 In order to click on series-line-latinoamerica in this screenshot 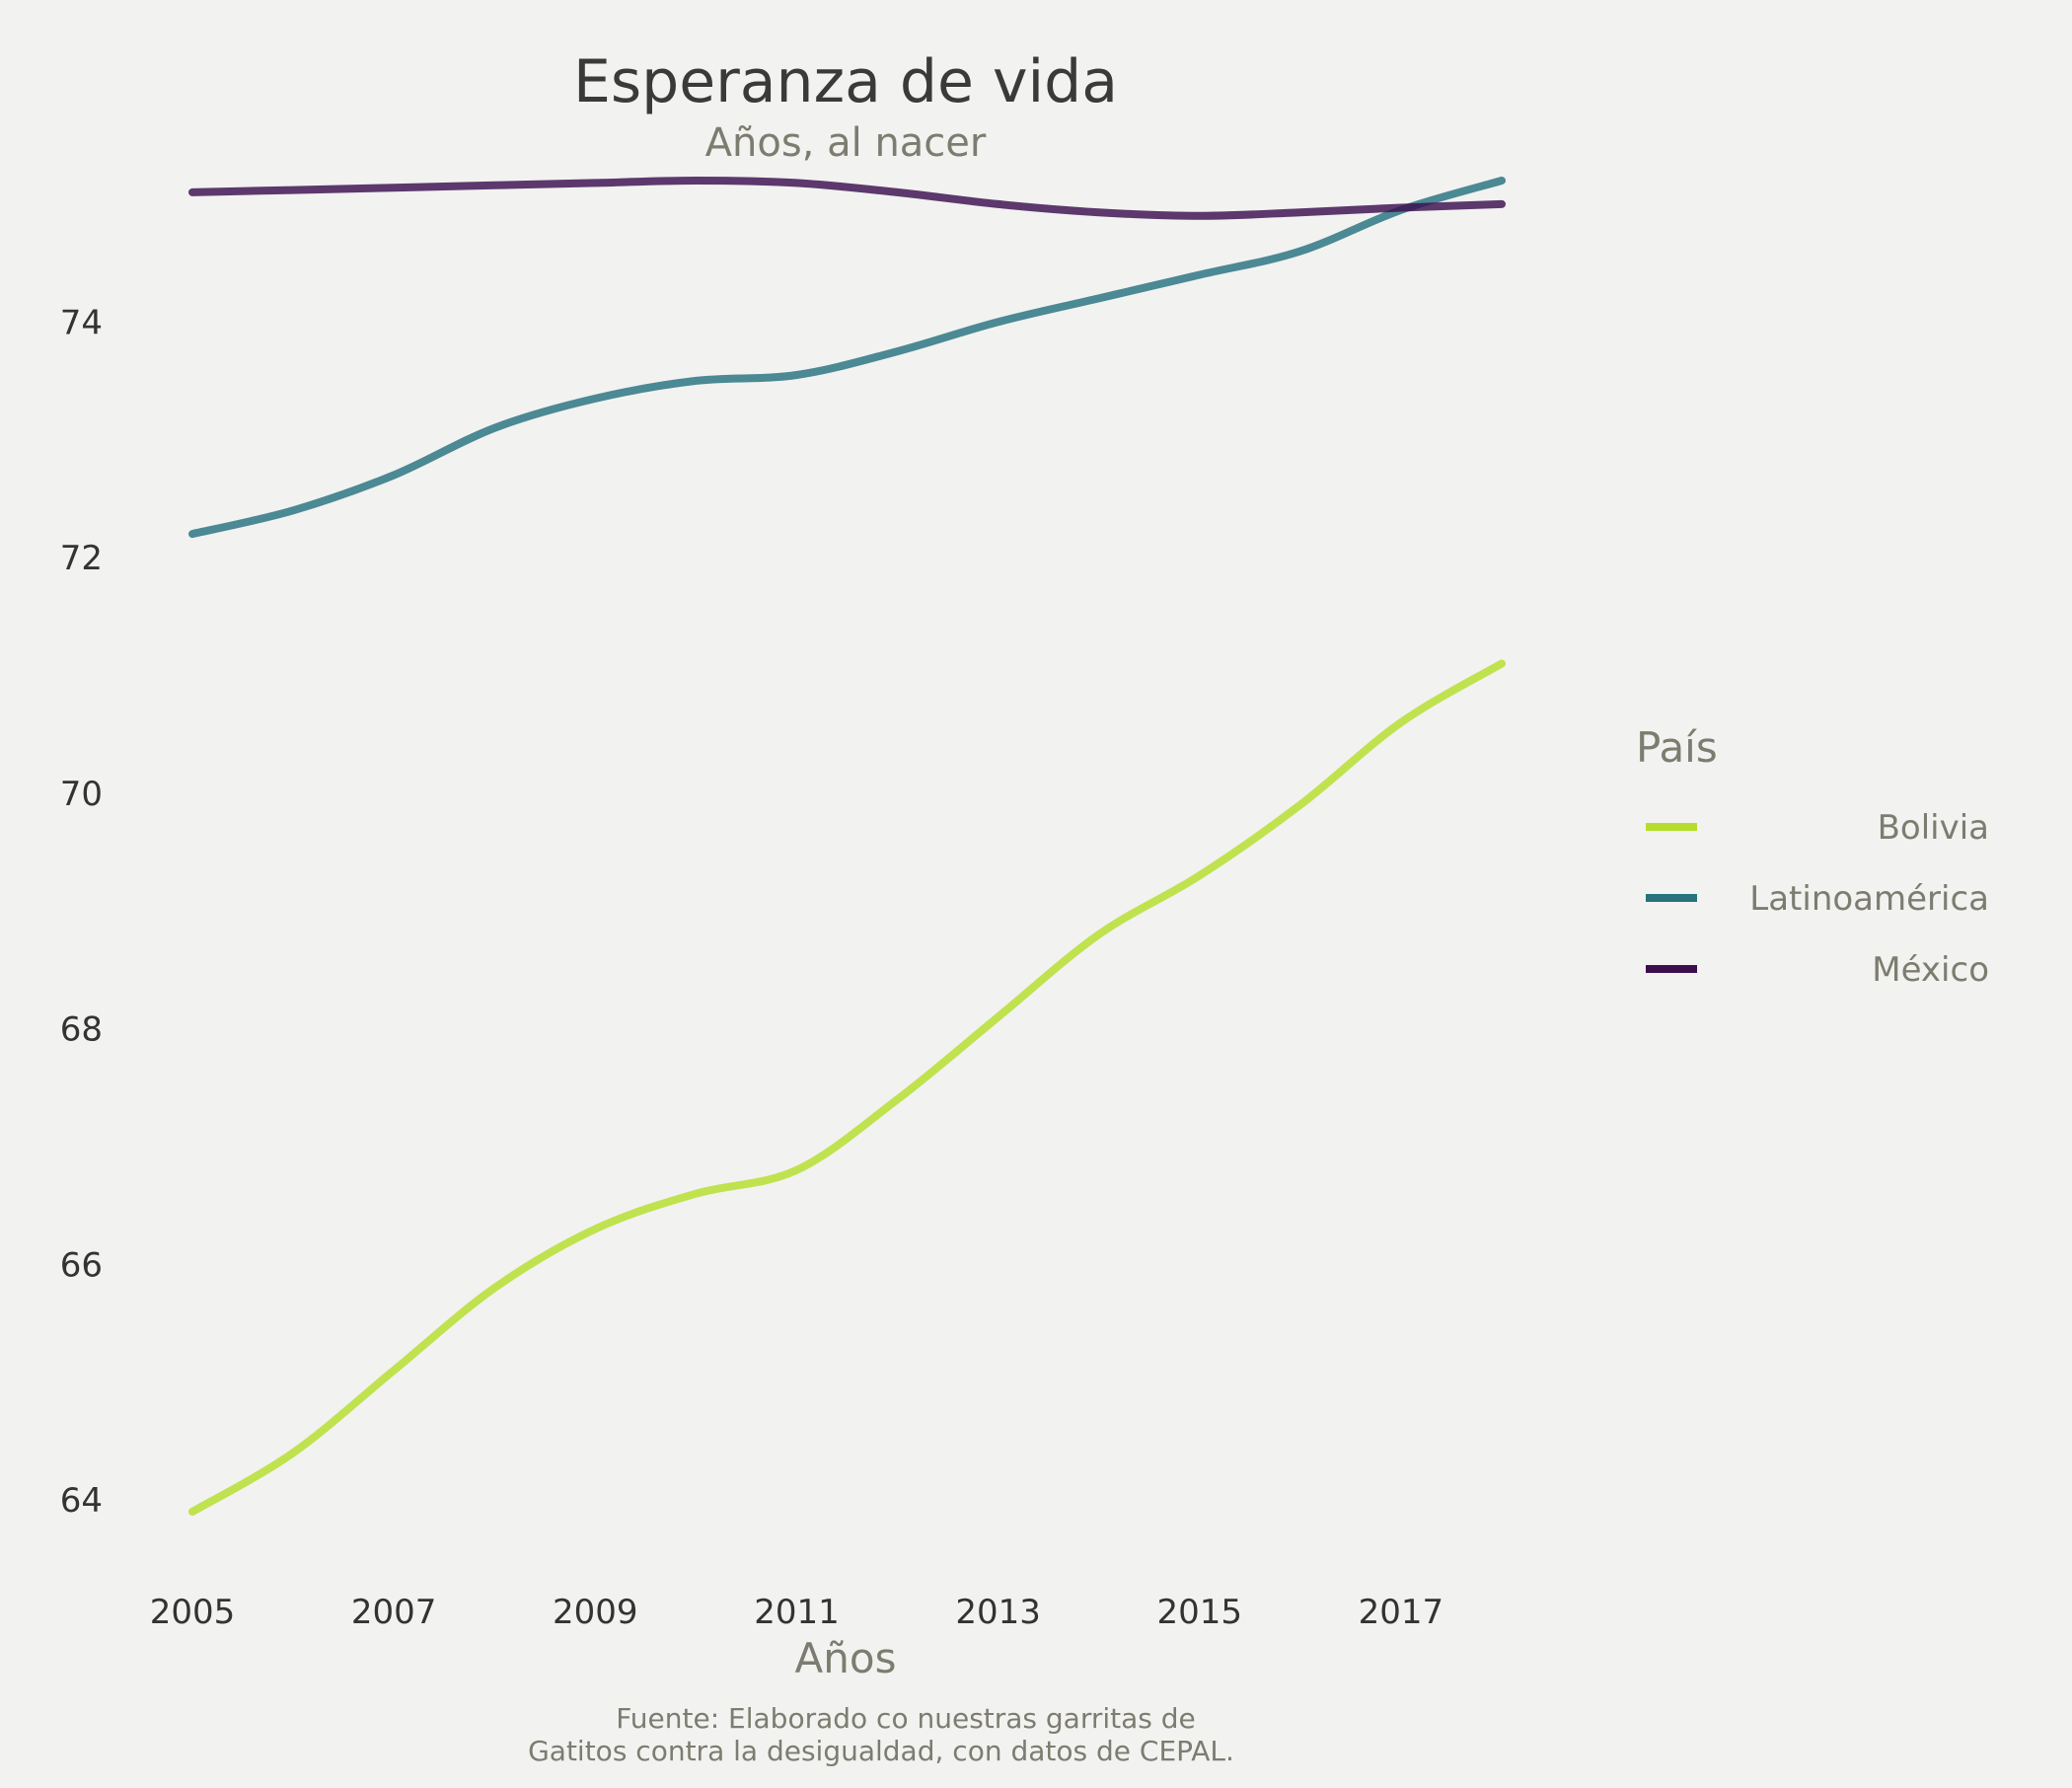, I will do `click(847, 358)`.